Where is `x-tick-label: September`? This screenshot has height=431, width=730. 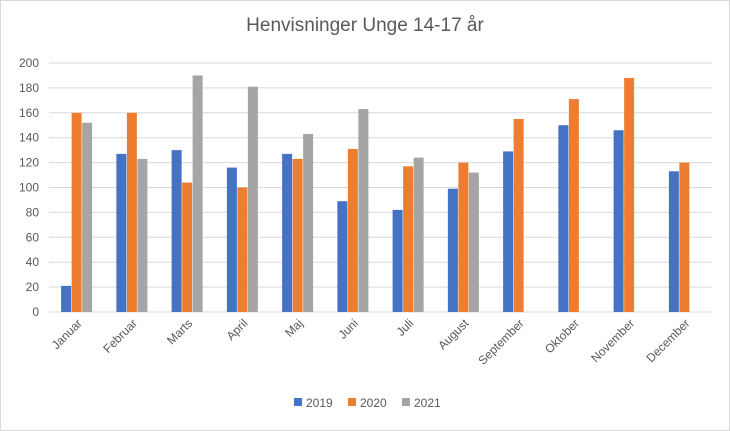
x-tick-label: September is located at coordinates (500, 341).